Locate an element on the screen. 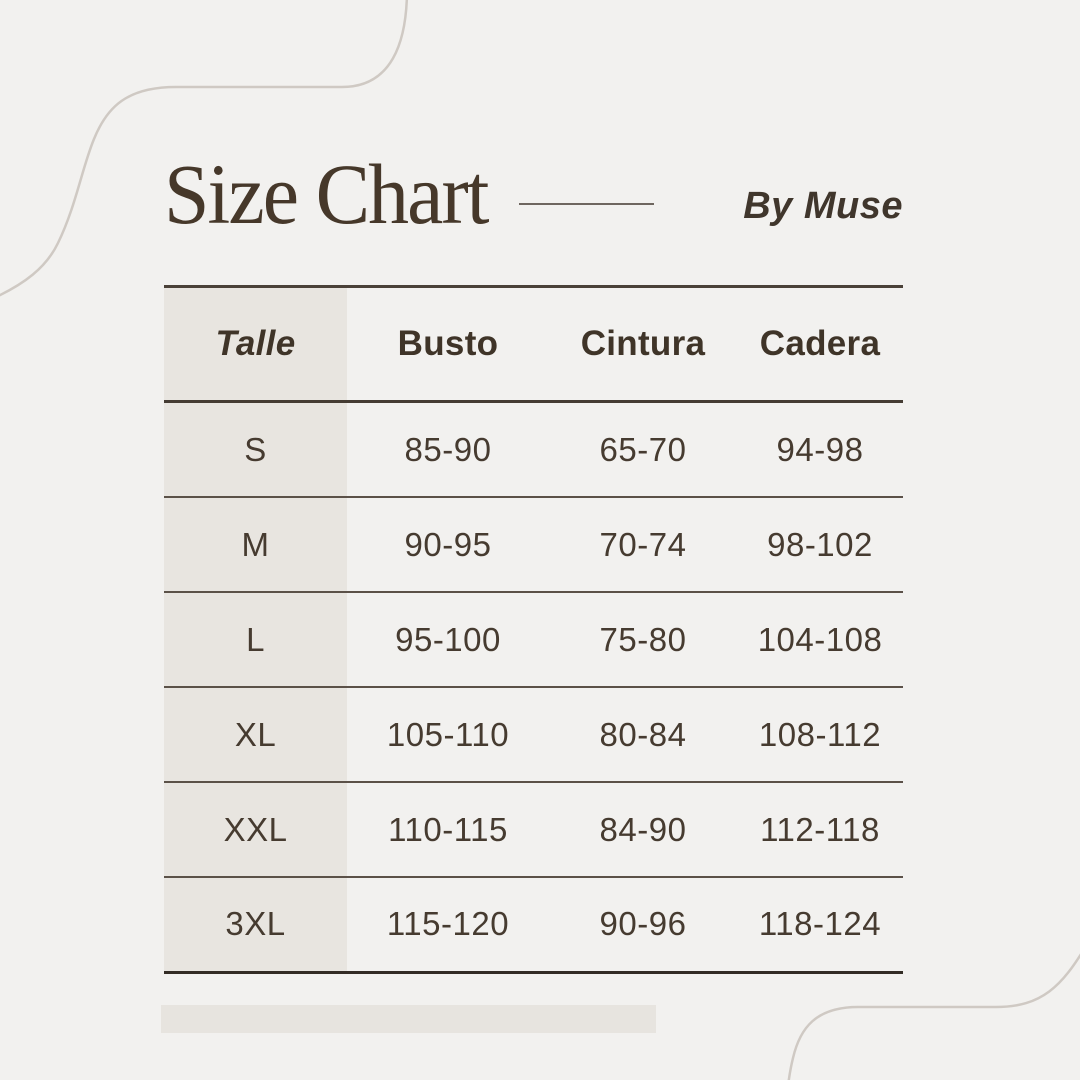 Image resolution: width=1080 pixels, height=1080 pixels. size-label-cell: S is located at coordinates (255, 449).